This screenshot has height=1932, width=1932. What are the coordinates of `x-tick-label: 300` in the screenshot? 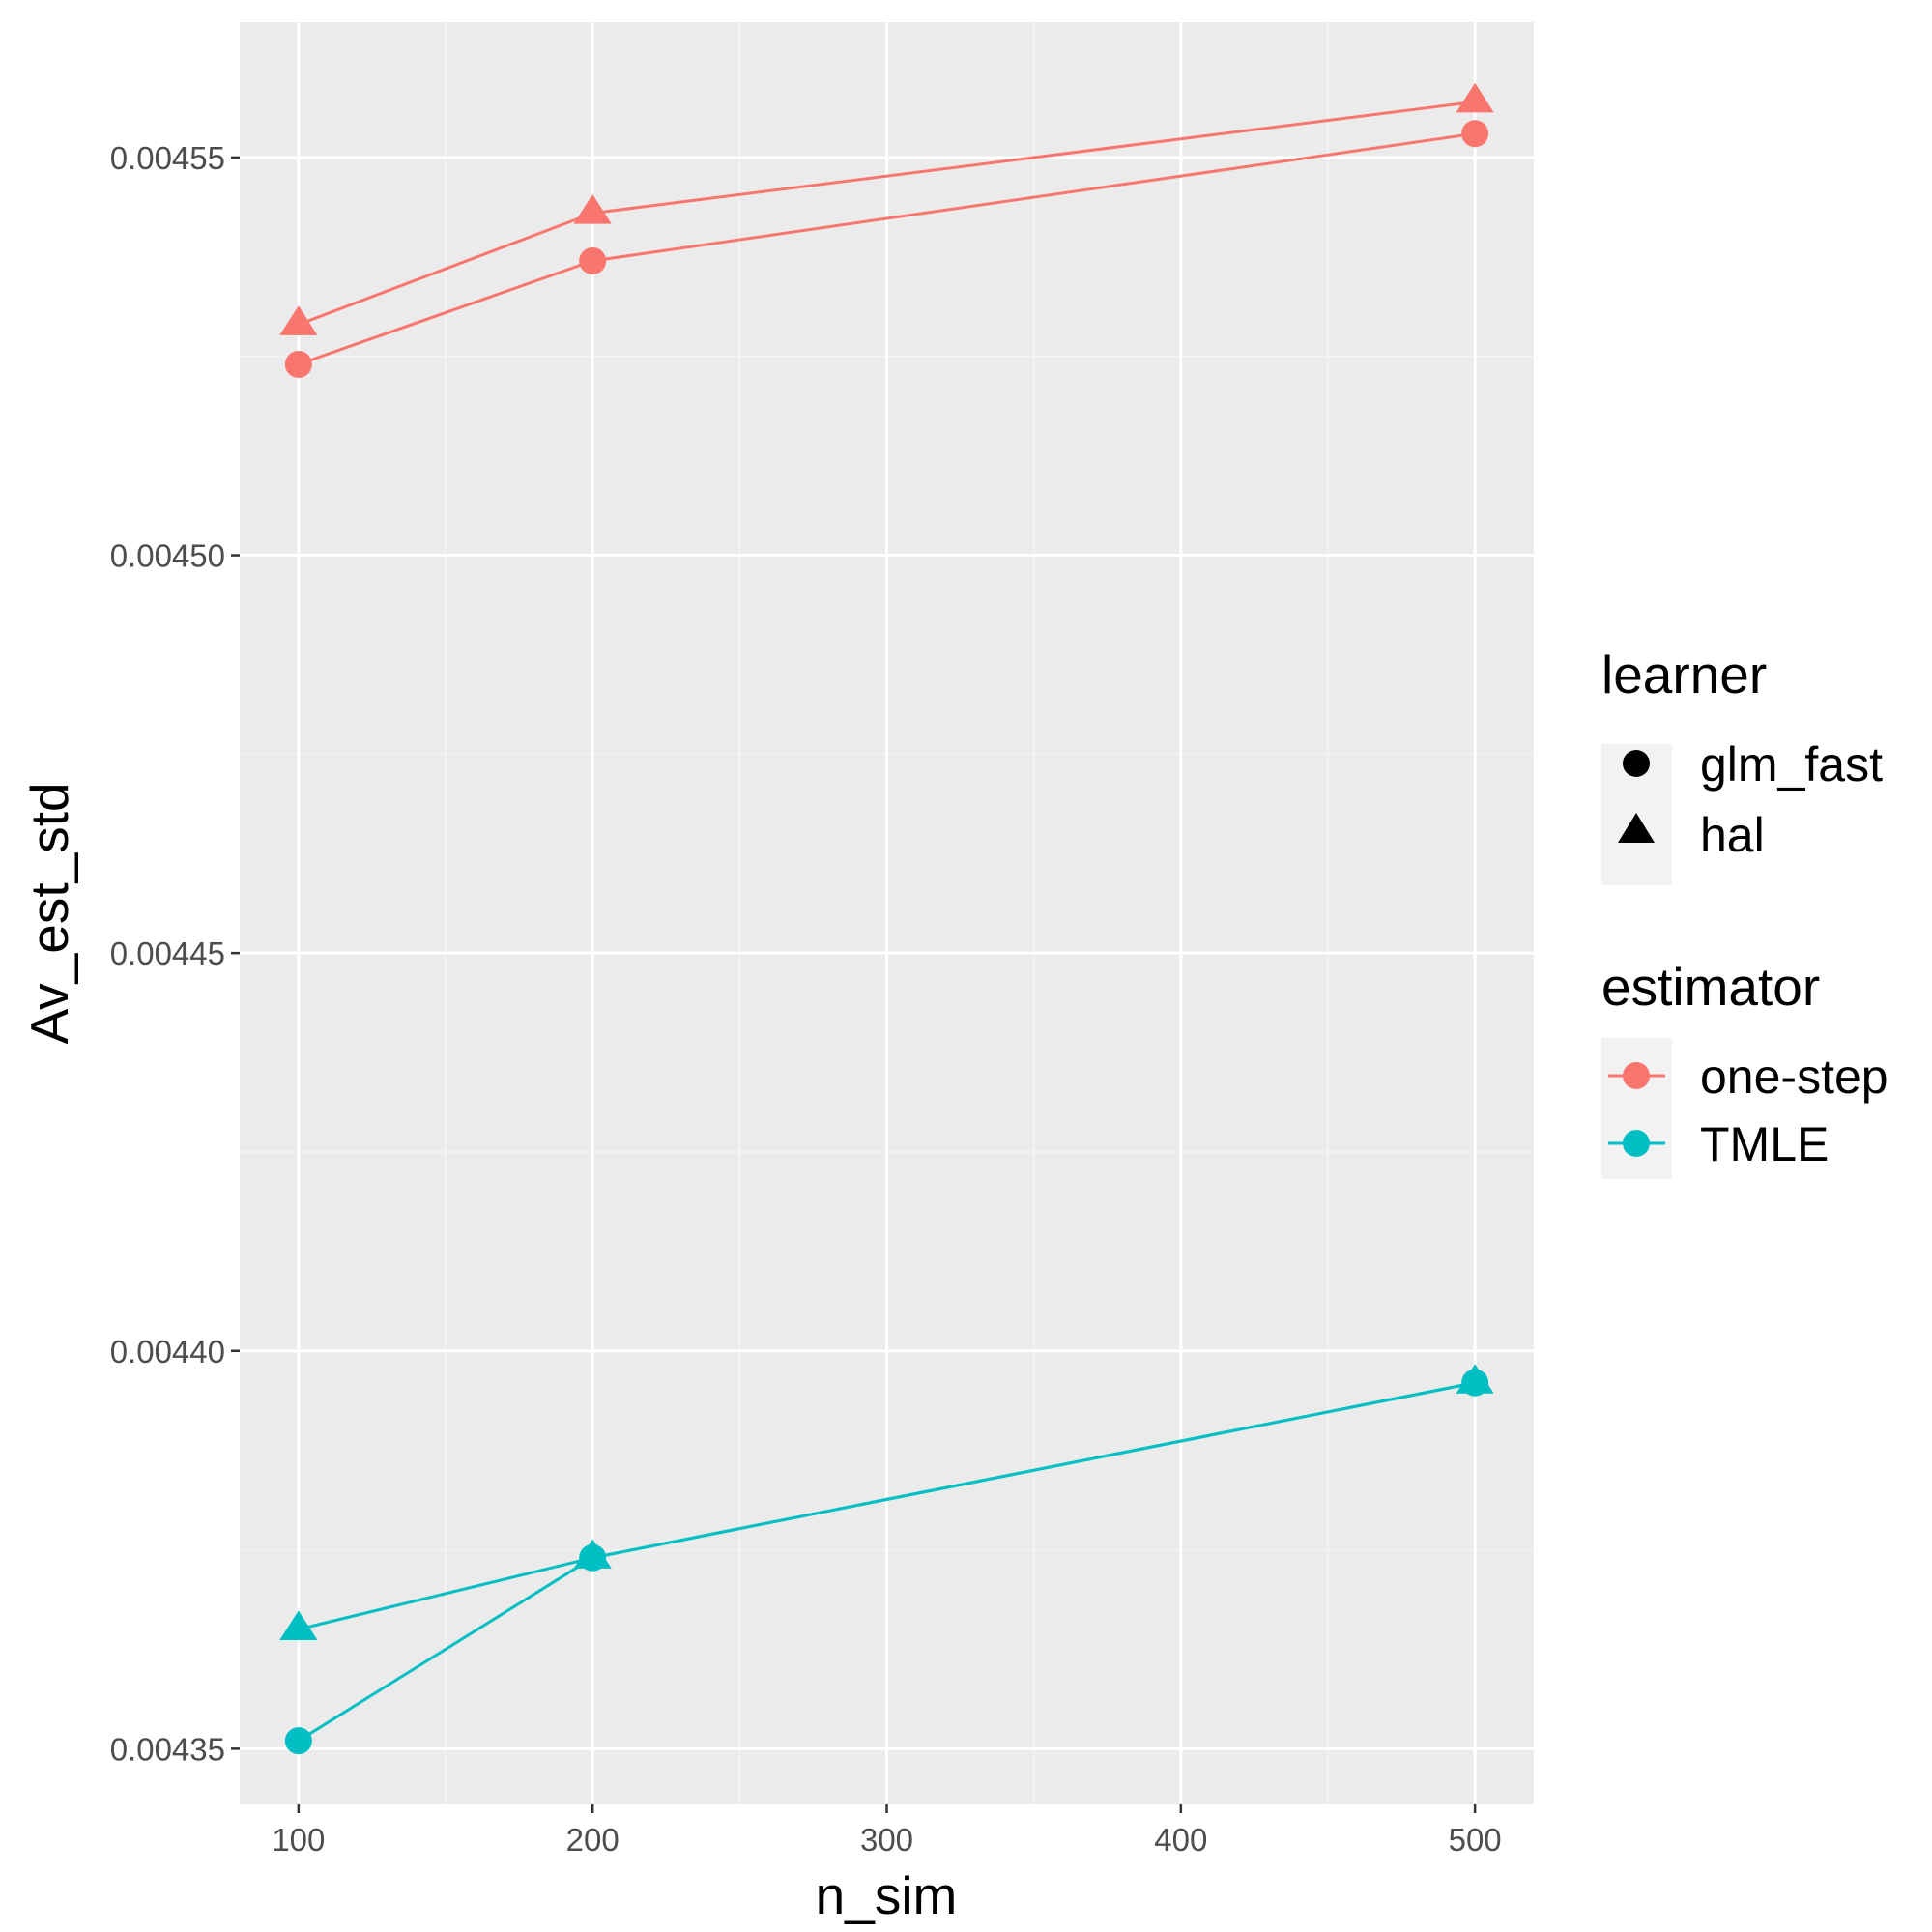 It's located at (887, 1840).